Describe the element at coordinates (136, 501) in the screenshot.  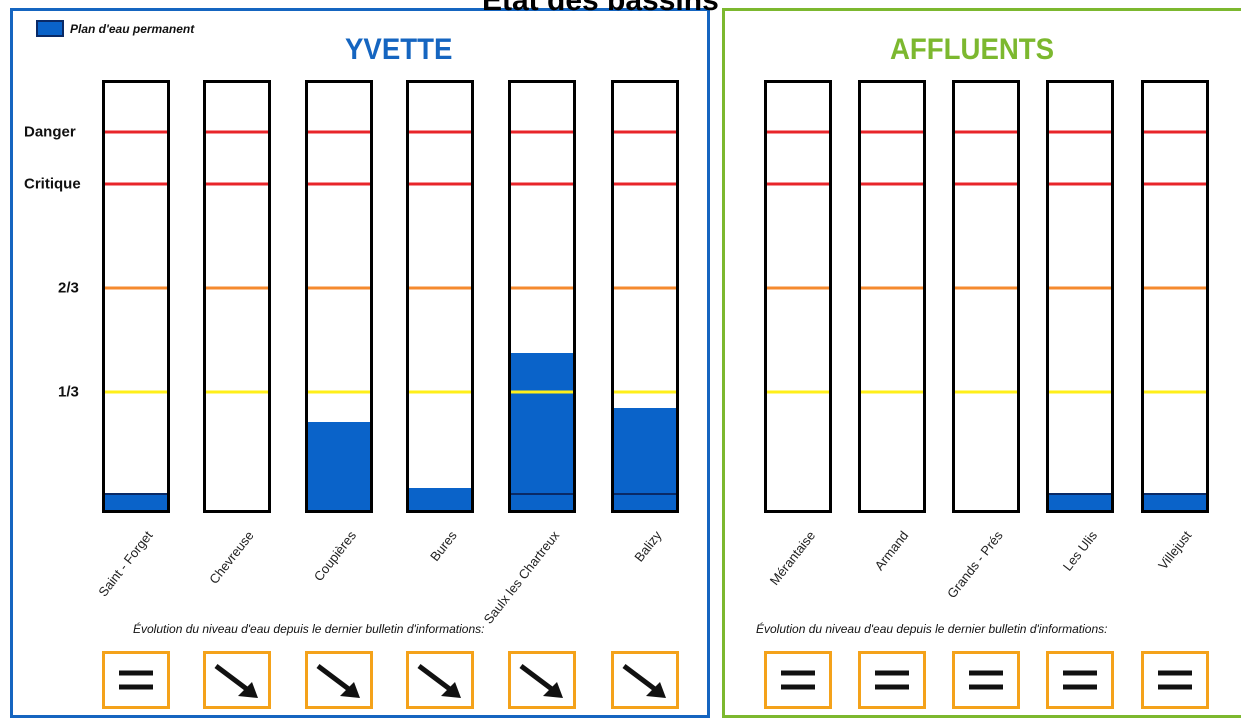
I see `permanent-water-saint-forget` at that location.